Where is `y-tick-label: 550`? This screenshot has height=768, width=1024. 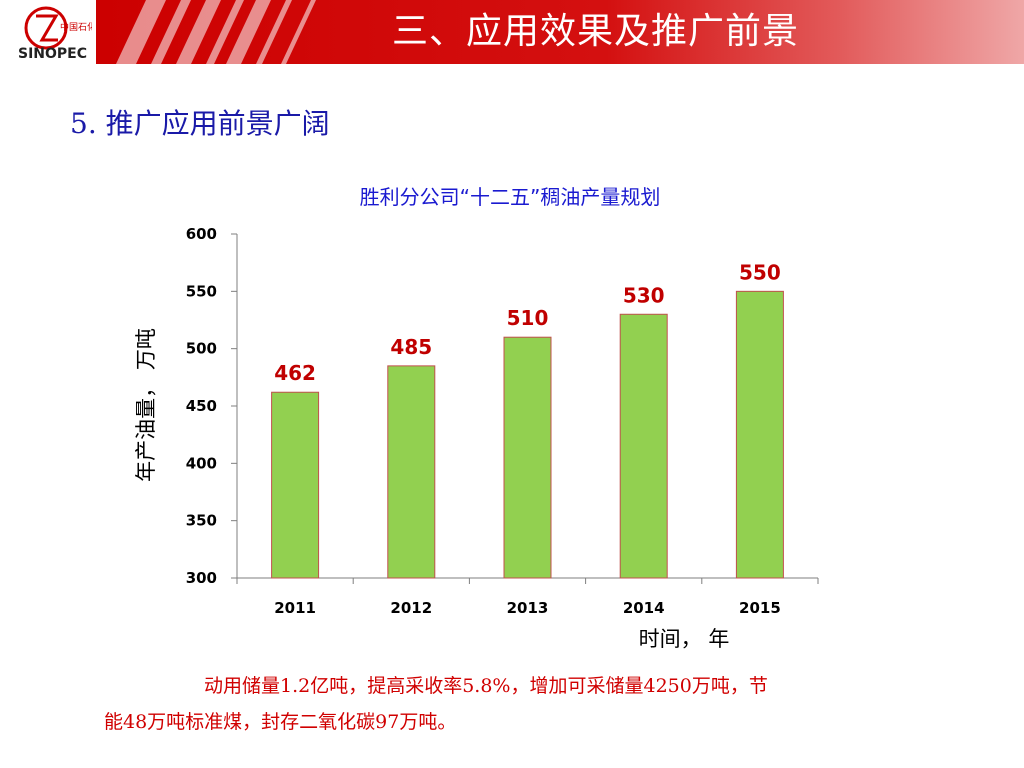 y-tick-label: 550 is located at coordinates (201, 291).